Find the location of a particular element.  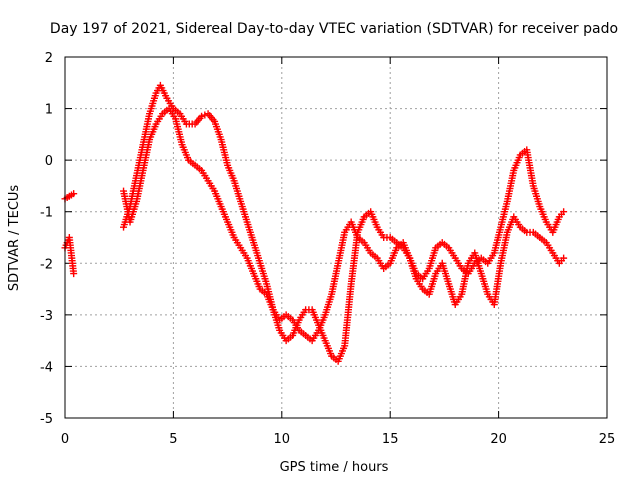

y-tick-label: -4 is located at coordinates (46, 367).